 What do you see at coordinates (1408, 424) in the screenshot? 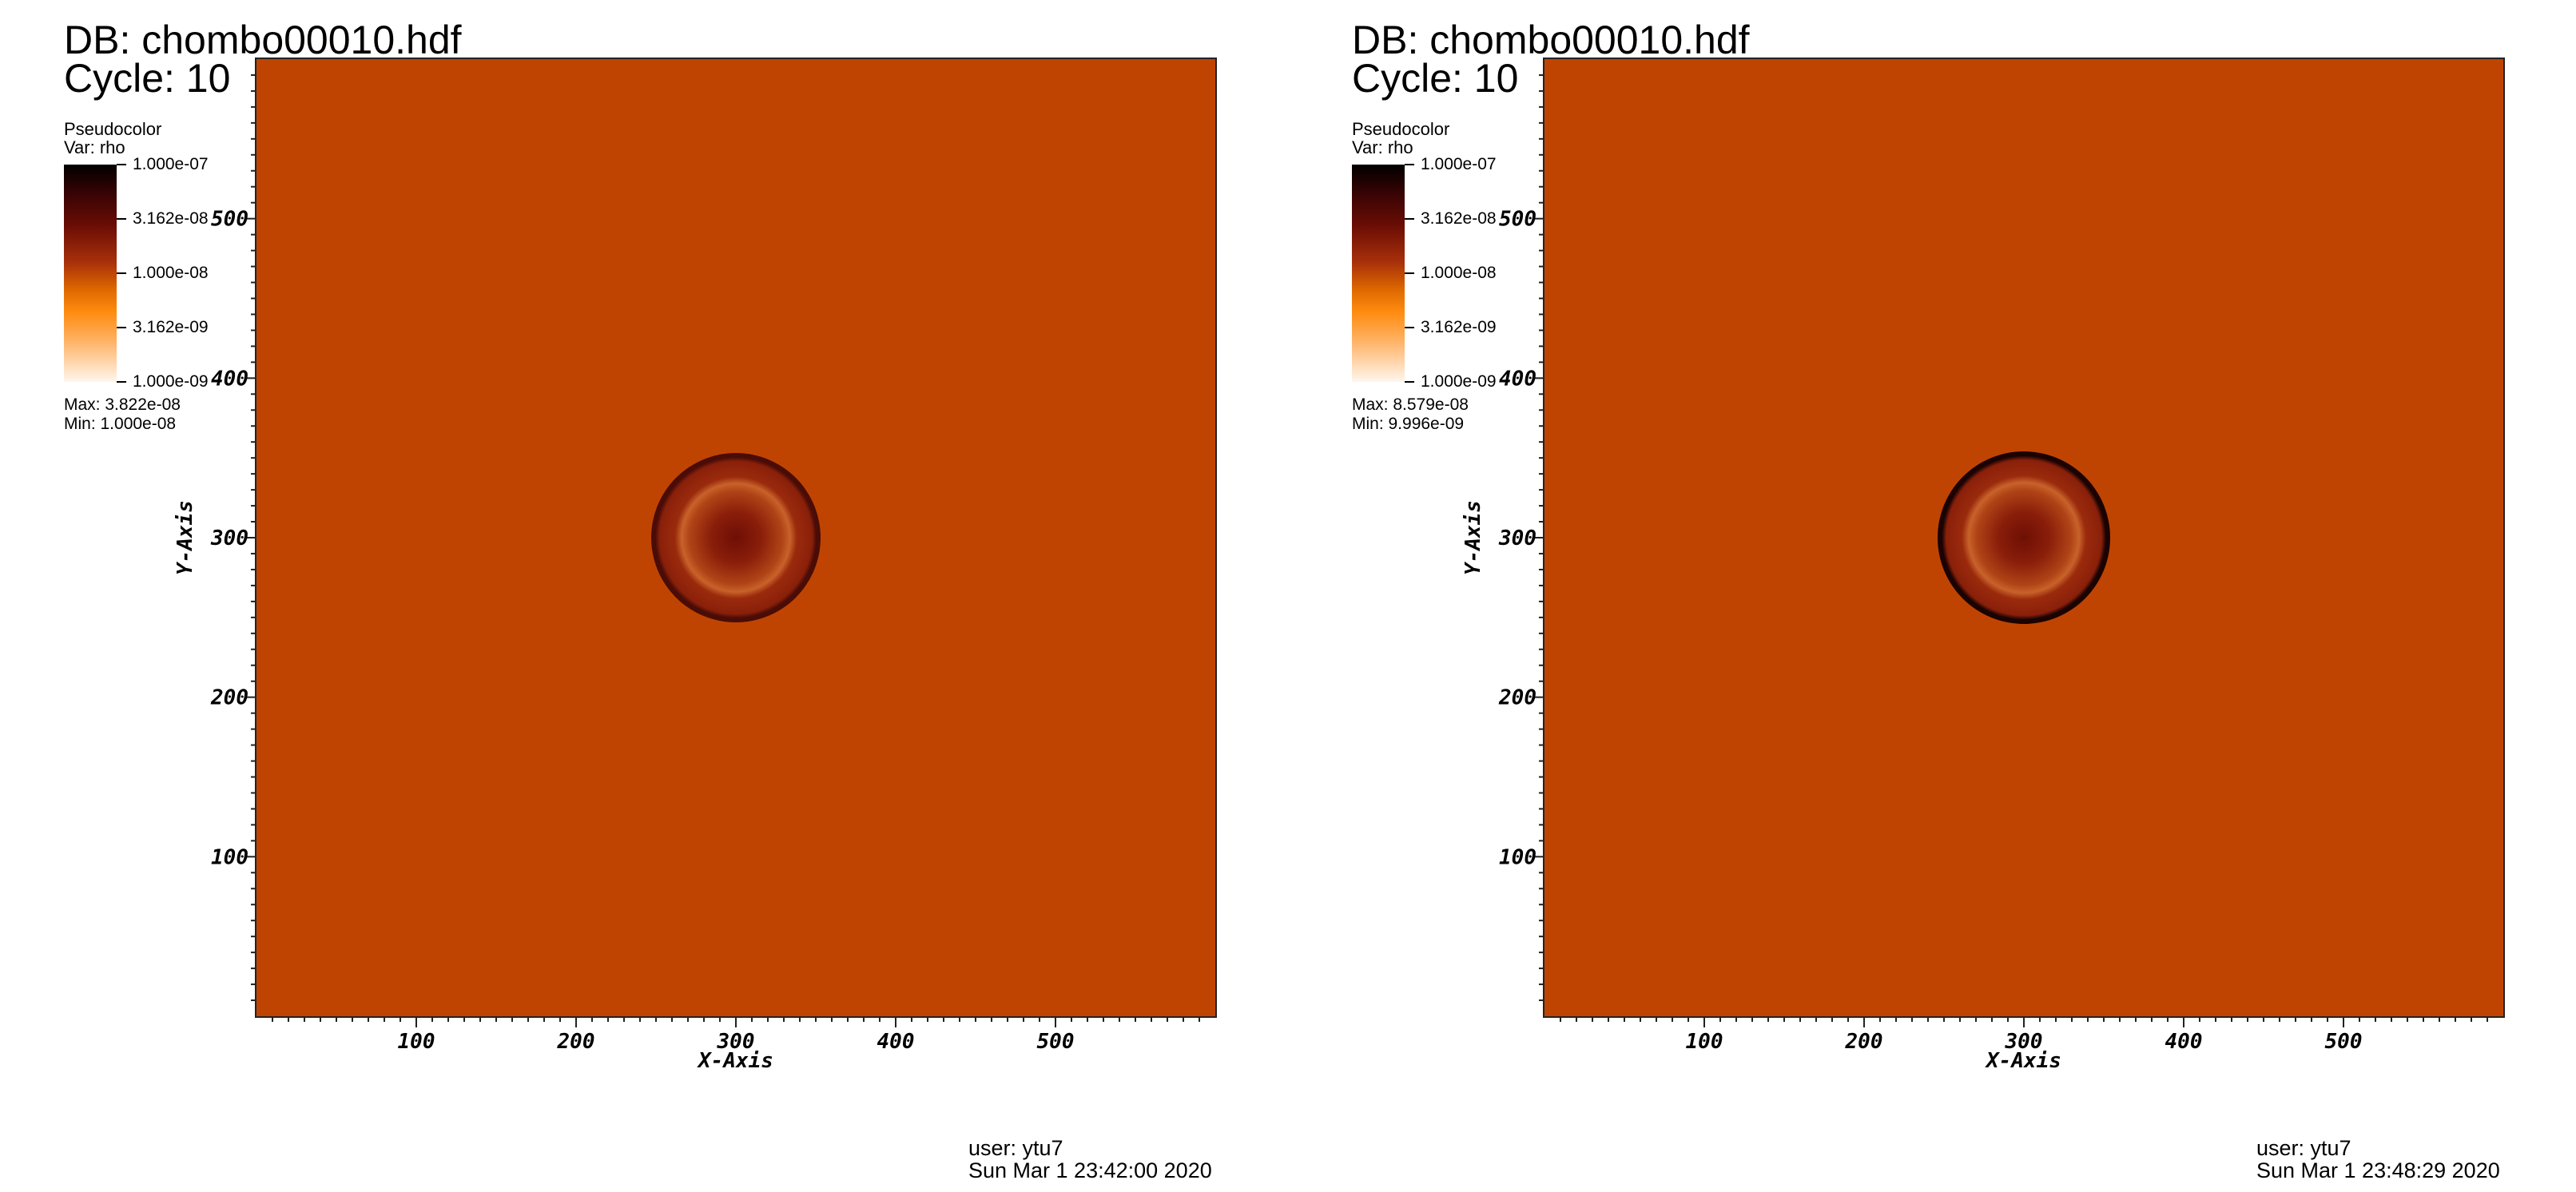
I see `legend-min: Min: 9.996e-09` at bounding box center [1408, 424].